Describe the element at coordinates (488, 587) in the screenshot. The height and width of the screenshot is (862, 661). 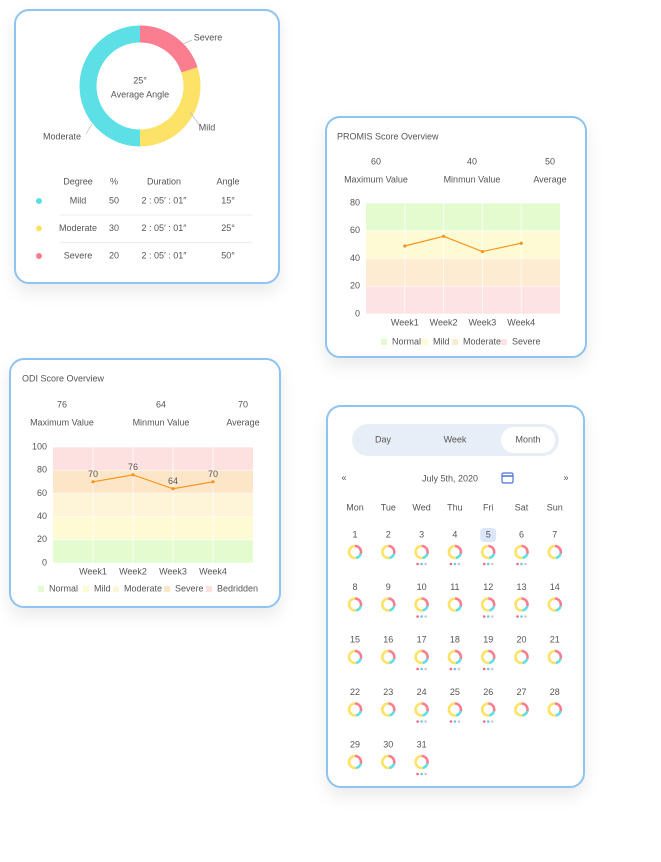
I see `day-number: 12` at that location.